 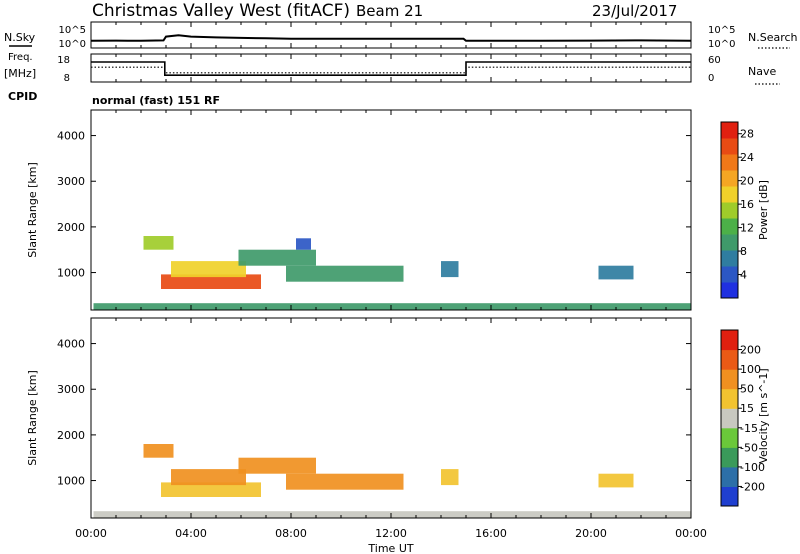 What do you see at coordinates (20, 73) in the screenshot?
I see `freq-unit-label: [MHz]` at bounding box center [20, 73].